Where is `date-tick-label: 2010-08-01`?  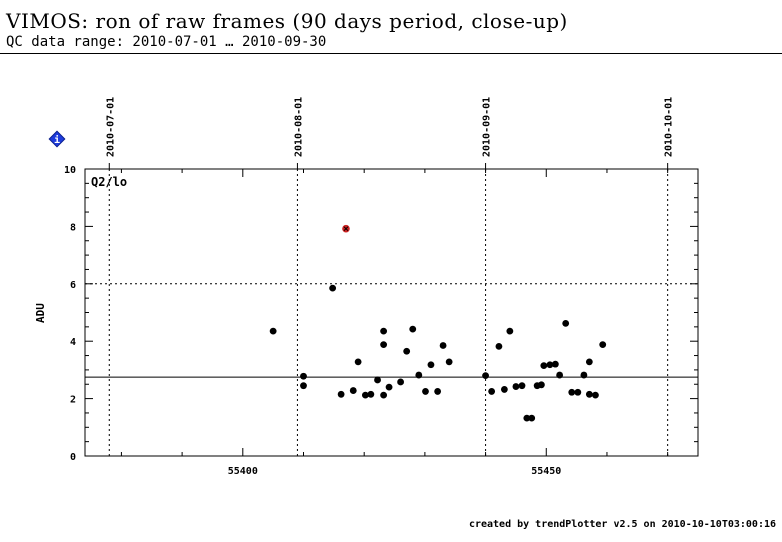
date-tick-label: 2010-08-01 is located at coordinates (298, 127).